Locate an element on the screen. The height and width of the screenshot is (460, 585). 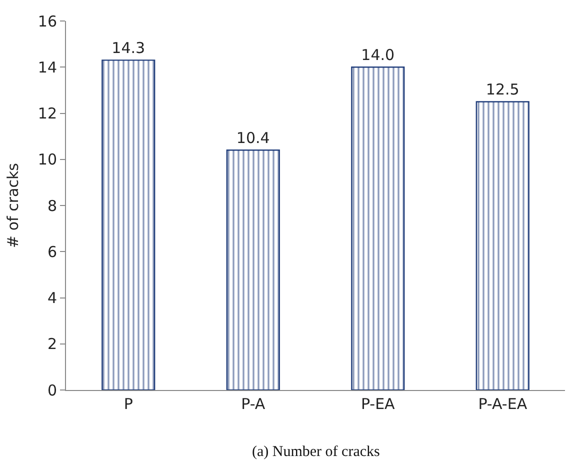
data-label: 12.5 is located at coordinates (503, 89).